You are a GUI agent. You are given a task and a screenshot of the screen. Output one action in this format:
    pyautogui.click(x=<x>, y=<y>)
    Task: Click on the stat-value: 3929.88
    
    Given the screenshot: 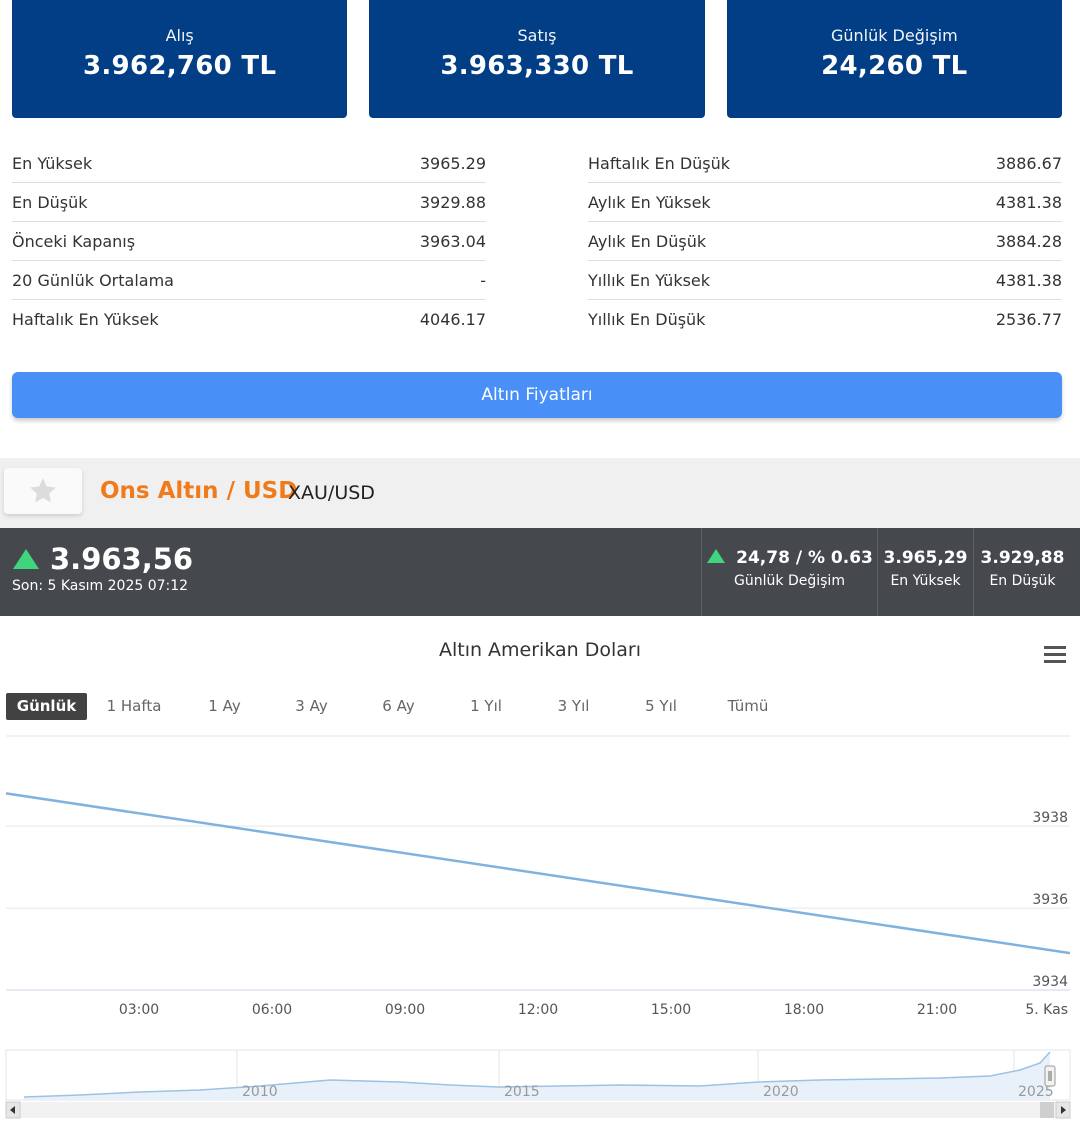 What is the action you would take?
    pyautogui.click(x=452, y=202)
    